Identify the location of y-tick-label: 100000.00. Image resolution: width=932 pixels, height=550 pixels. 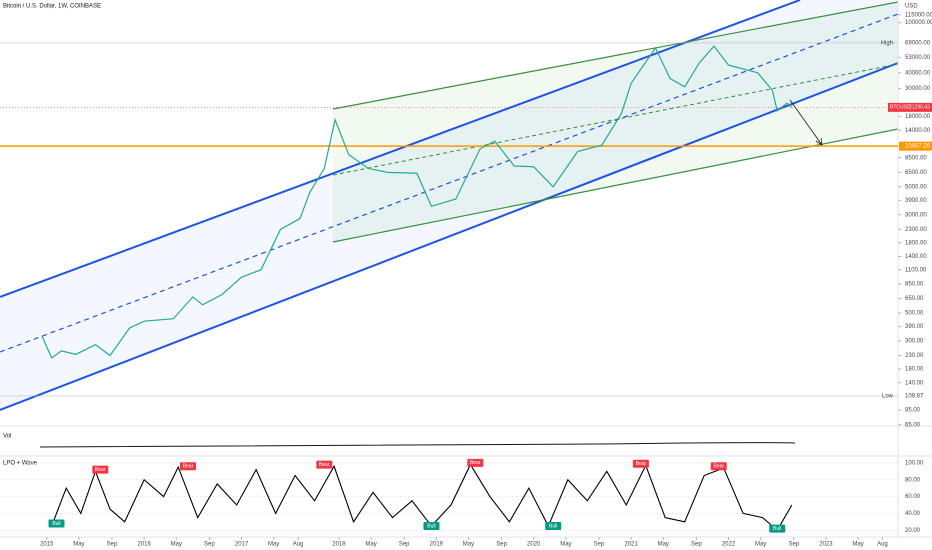
(918, 23).